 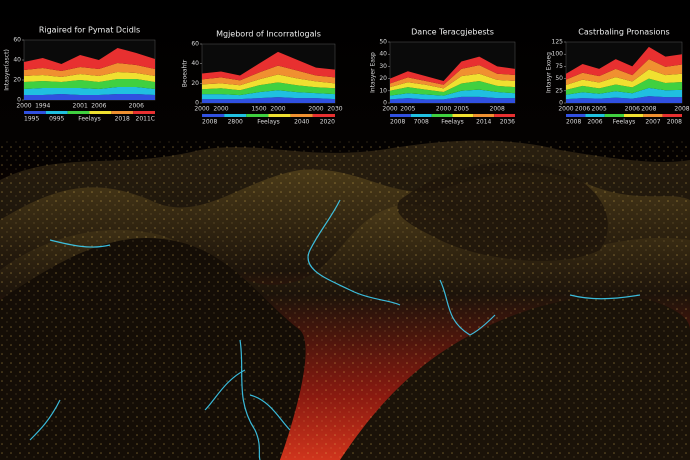 What do you see at coordinates (145, 119) in the screenshot?
I see `bottom-label: 2011C` at bounding box center [145, 119].